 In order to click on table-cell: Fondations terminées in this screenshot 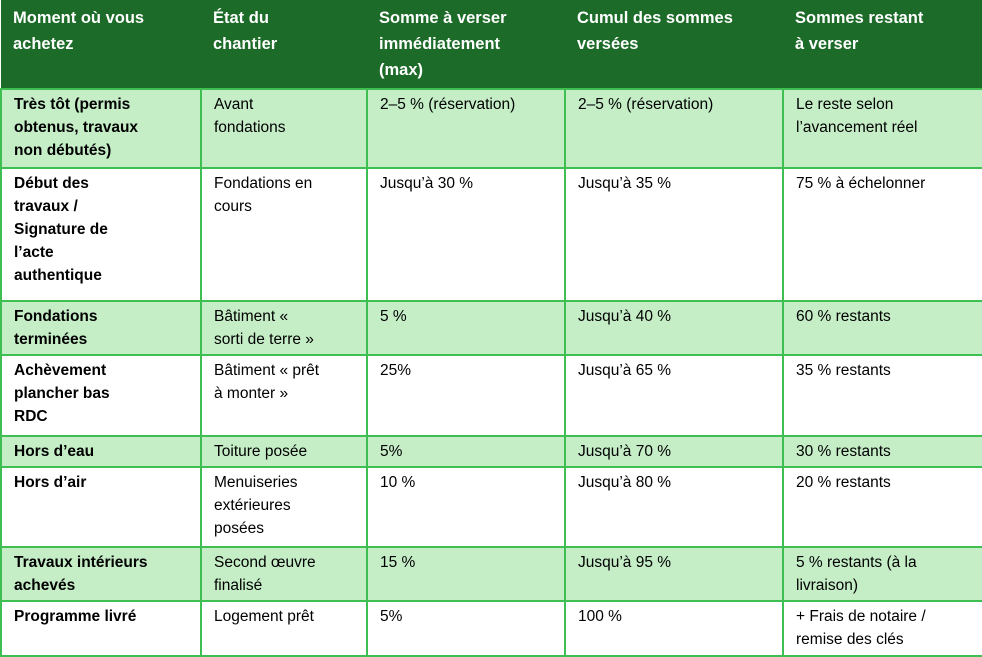, I will do `click(101, 328)`.